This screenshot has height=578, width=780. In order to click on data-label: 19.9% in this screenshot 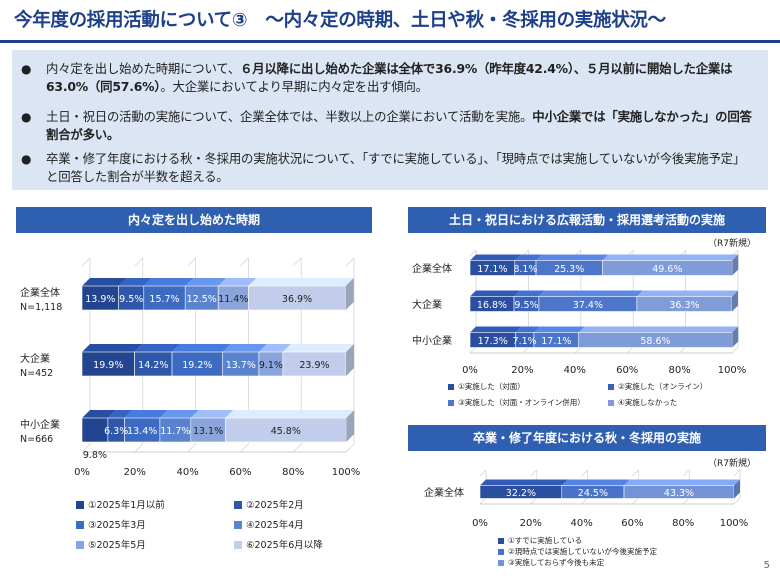, I will do `click(108, 365)`.